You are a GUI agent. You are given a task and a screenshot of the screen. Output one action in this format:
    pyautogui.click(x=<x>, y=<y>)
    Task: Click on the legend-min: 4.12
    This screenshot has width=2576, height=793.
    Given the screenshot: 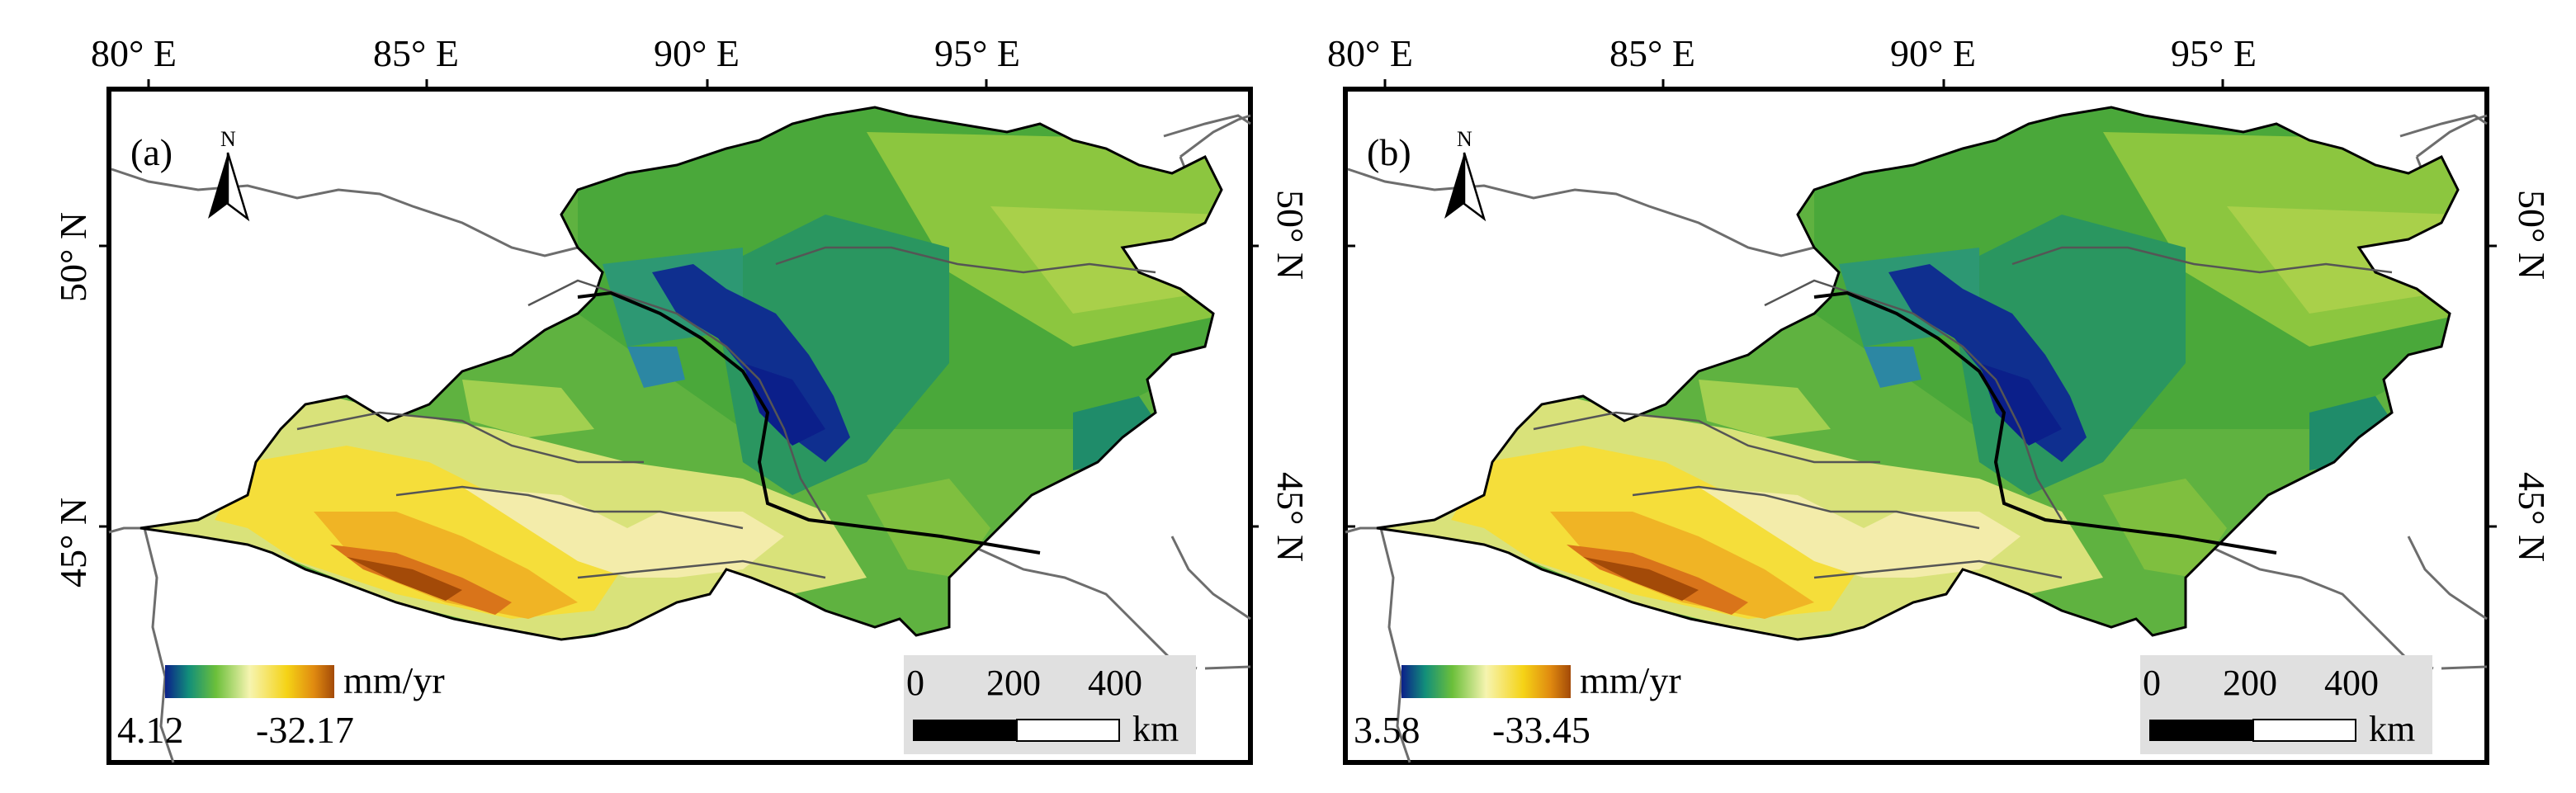 What is the action you would take?
    pyautogui.click(x=150, y=730)
    